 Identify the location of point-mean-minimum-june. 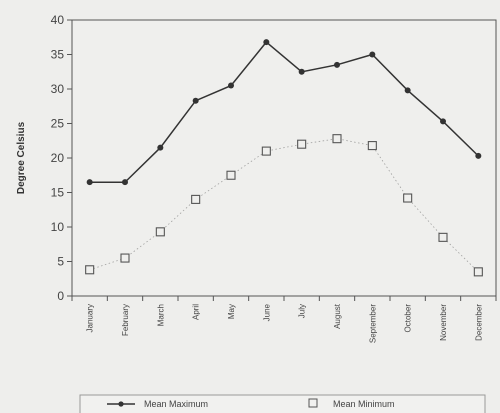
(266, 151).